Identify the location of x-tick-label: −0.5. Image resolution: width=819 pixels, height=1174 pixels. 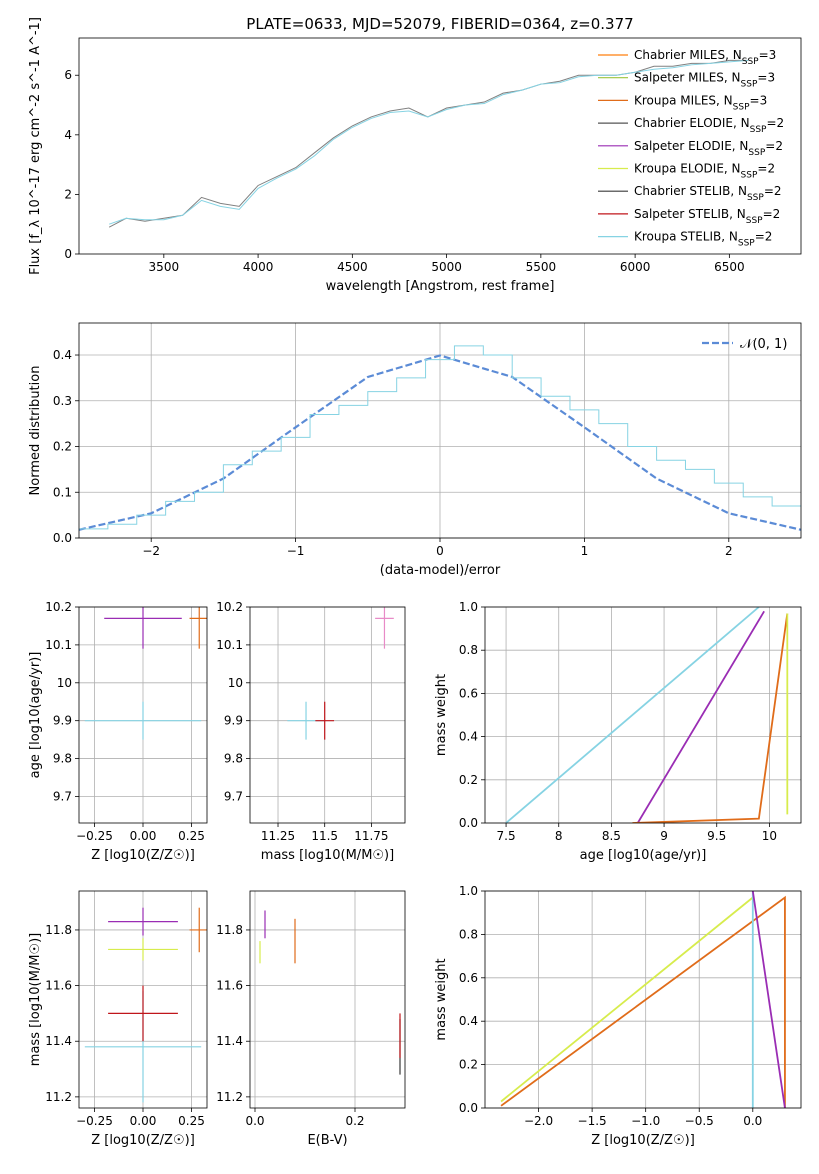
(699, 1121).